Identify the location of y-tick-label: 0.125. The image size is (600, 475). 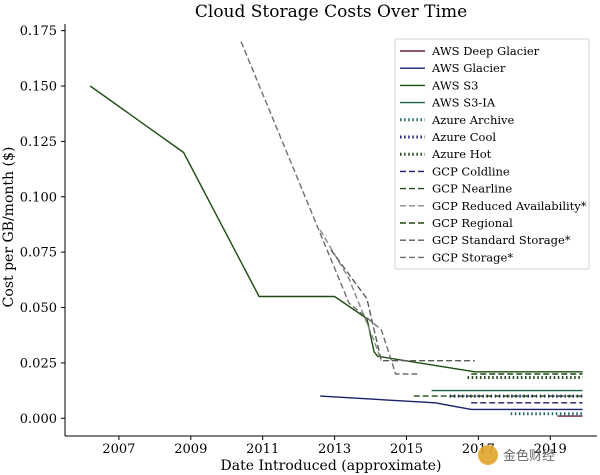
(38, 142).